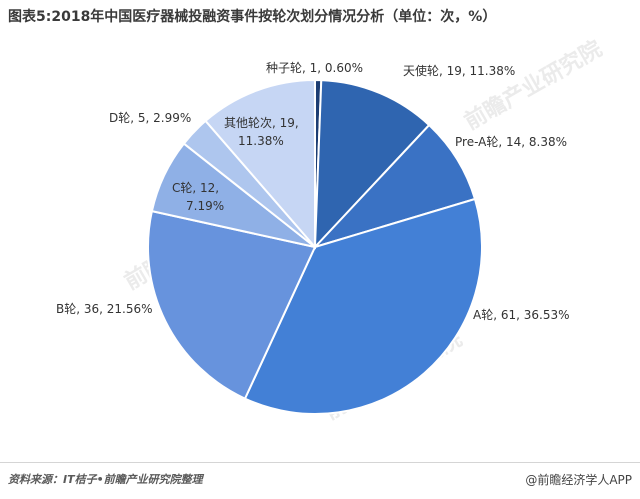  What do you see at coordinates (314, 68) in the screenshot?
I see `slice-label-0: 种子轮, 1, 0.60%` at bounding box center [314, 68].